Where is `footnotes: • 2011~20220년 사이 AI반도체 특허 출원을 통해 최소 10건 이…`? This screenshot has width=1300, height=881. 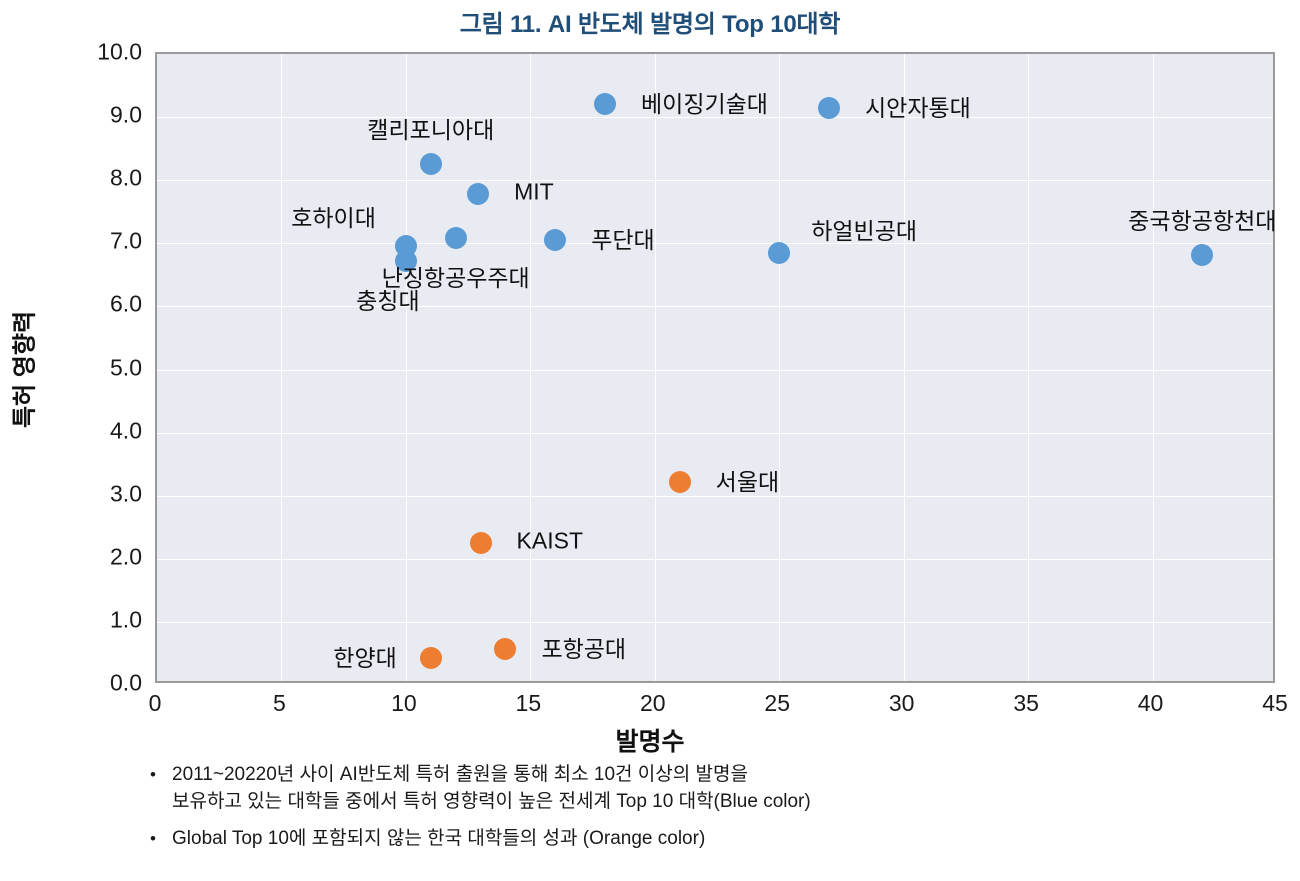 footnotes: • 2011~20220년 사이 AI반도체 특허 출원을 통해 최소 10건 이… is located at coordinates (650, 812).